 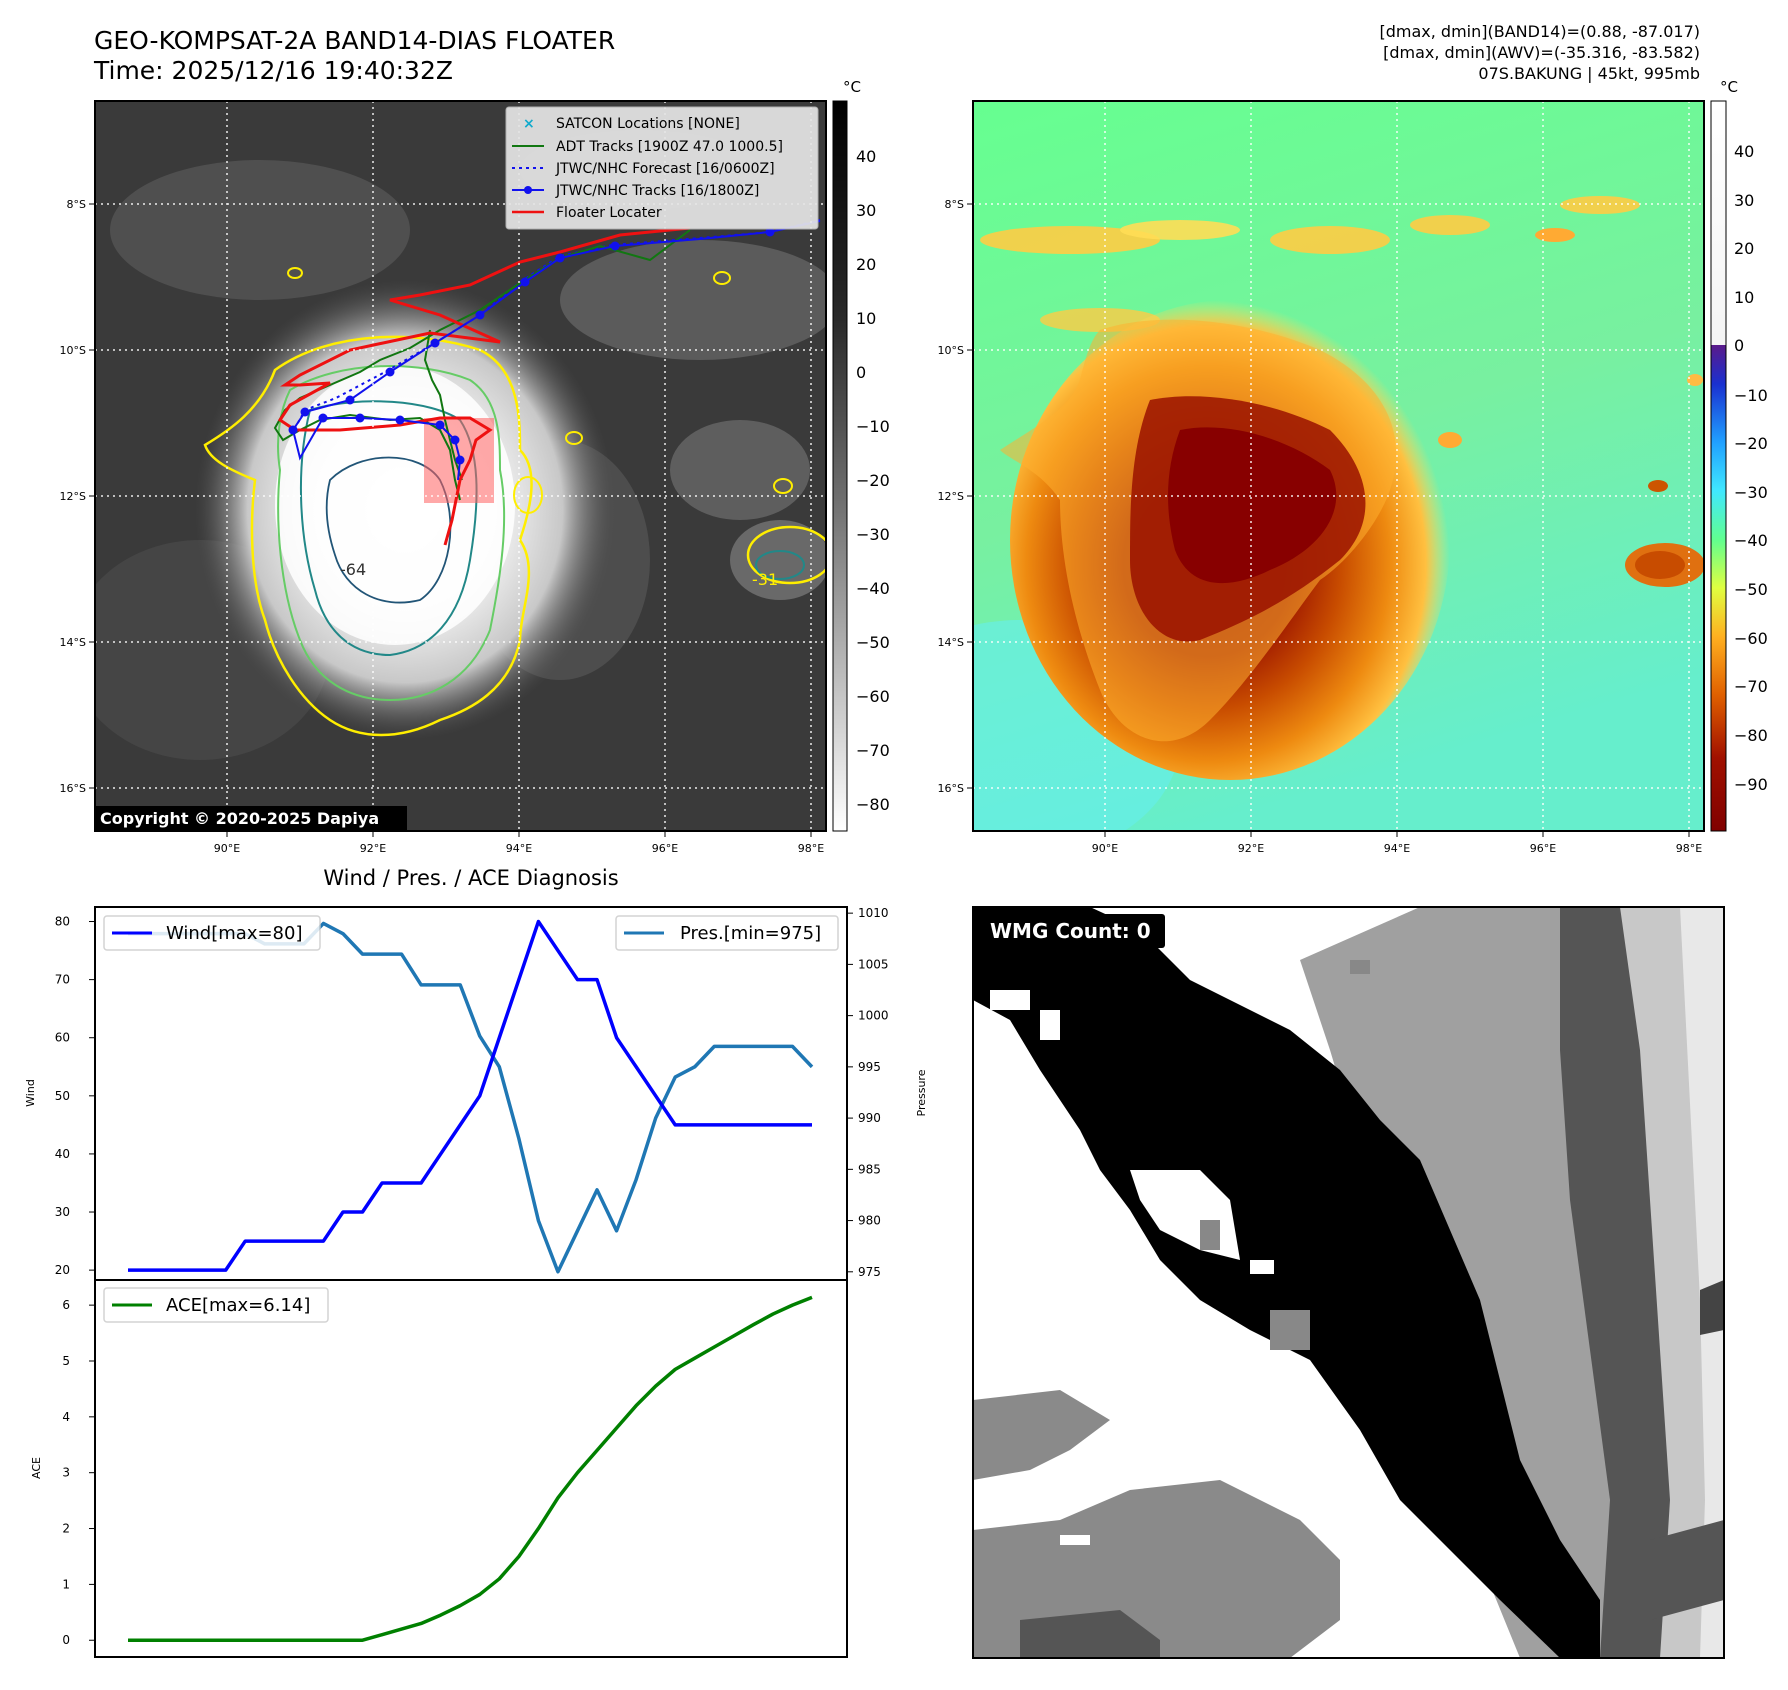 What do you see at coordinates (869, 1118) in the screenshot?
I see `pressure-y-tick-label: 990` at bounding box center [869, 1118].